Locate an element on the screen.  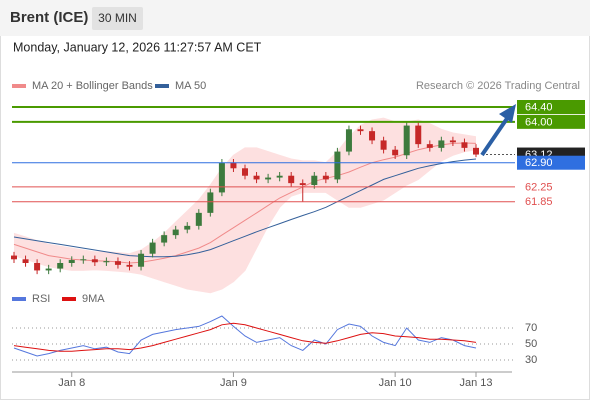
legend-label: MA 50 is located at coordinates (190, 86).